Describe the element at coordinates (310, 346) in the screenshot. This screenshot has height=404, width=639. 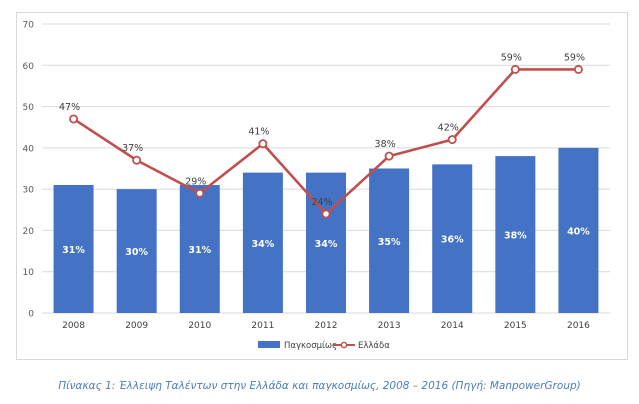
I see `legend-label: Παγκοσμίως` at that location.